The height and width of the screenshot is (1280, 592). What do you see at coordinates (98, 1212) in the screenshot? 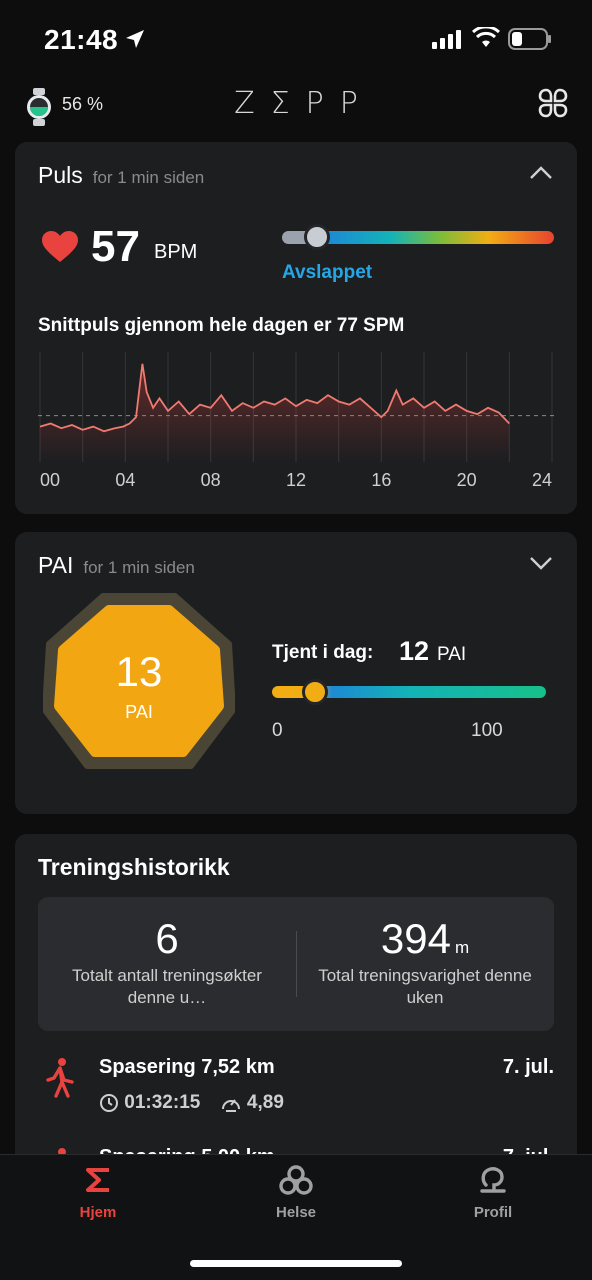
I see `nav-home-label: Hjem` at bounding box center [98, 1212].